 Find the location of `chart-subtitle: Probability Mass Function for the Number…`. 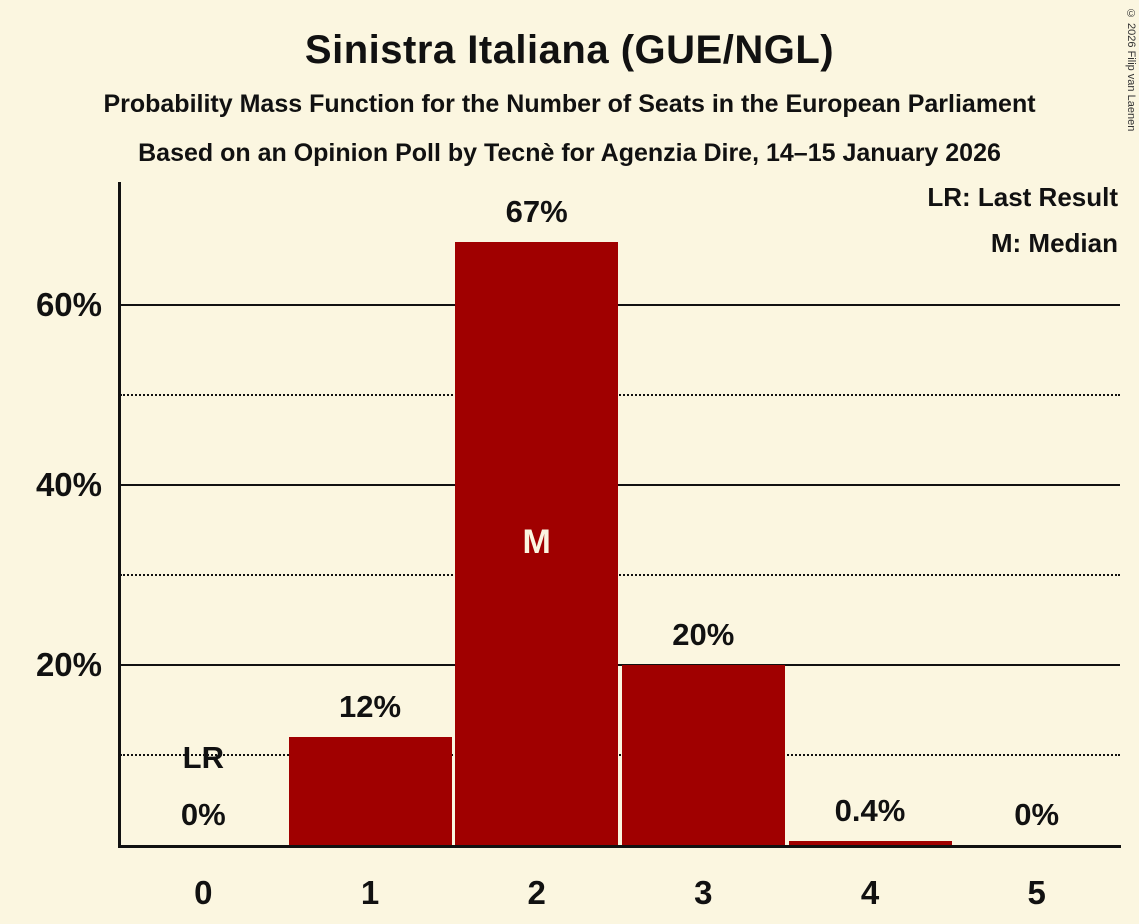

chart-subtitle: Probability Mass Function for the Number… is located at coordinates (569, 104).